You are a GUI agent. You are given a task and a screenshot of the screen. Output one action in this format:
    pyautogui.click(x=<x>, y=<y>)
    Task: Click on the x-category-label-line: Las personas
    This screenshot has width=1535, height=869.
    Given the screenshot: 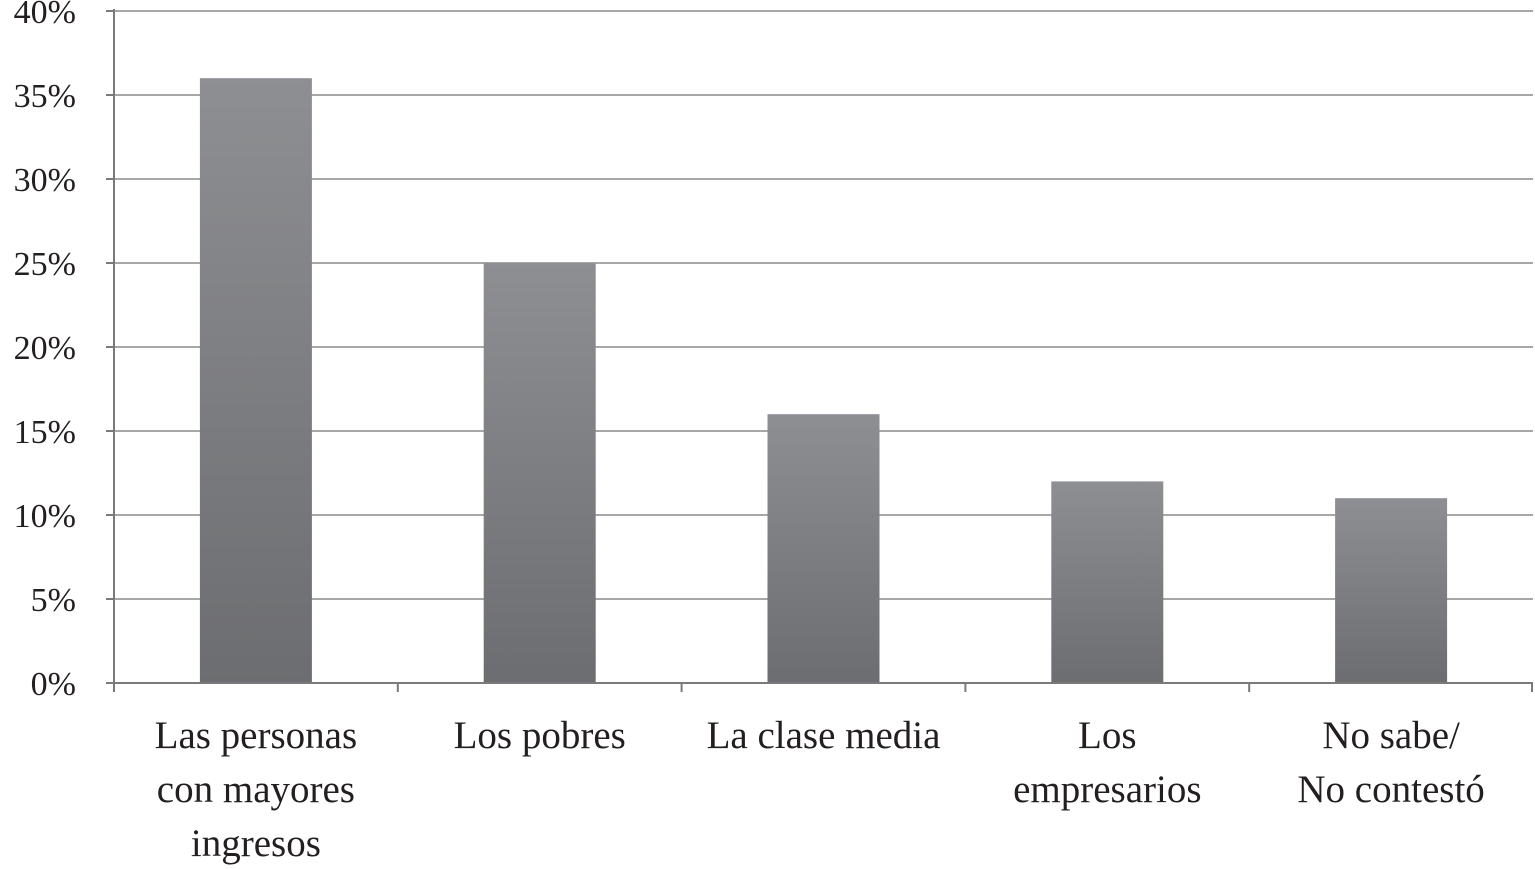 What is the action you would take?
    pyautogui.click(x=256, y=735)
    